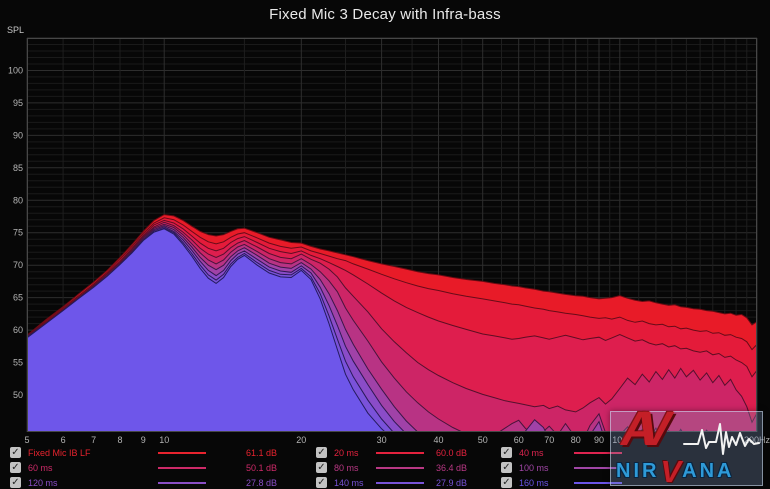 The width and height of the screenshot is (770, 489). Describe the element at coordinates (385, 14) in the screenshot. I see `chart-title: Fixed Mic 3 Decay with Infra-bass` at that location.